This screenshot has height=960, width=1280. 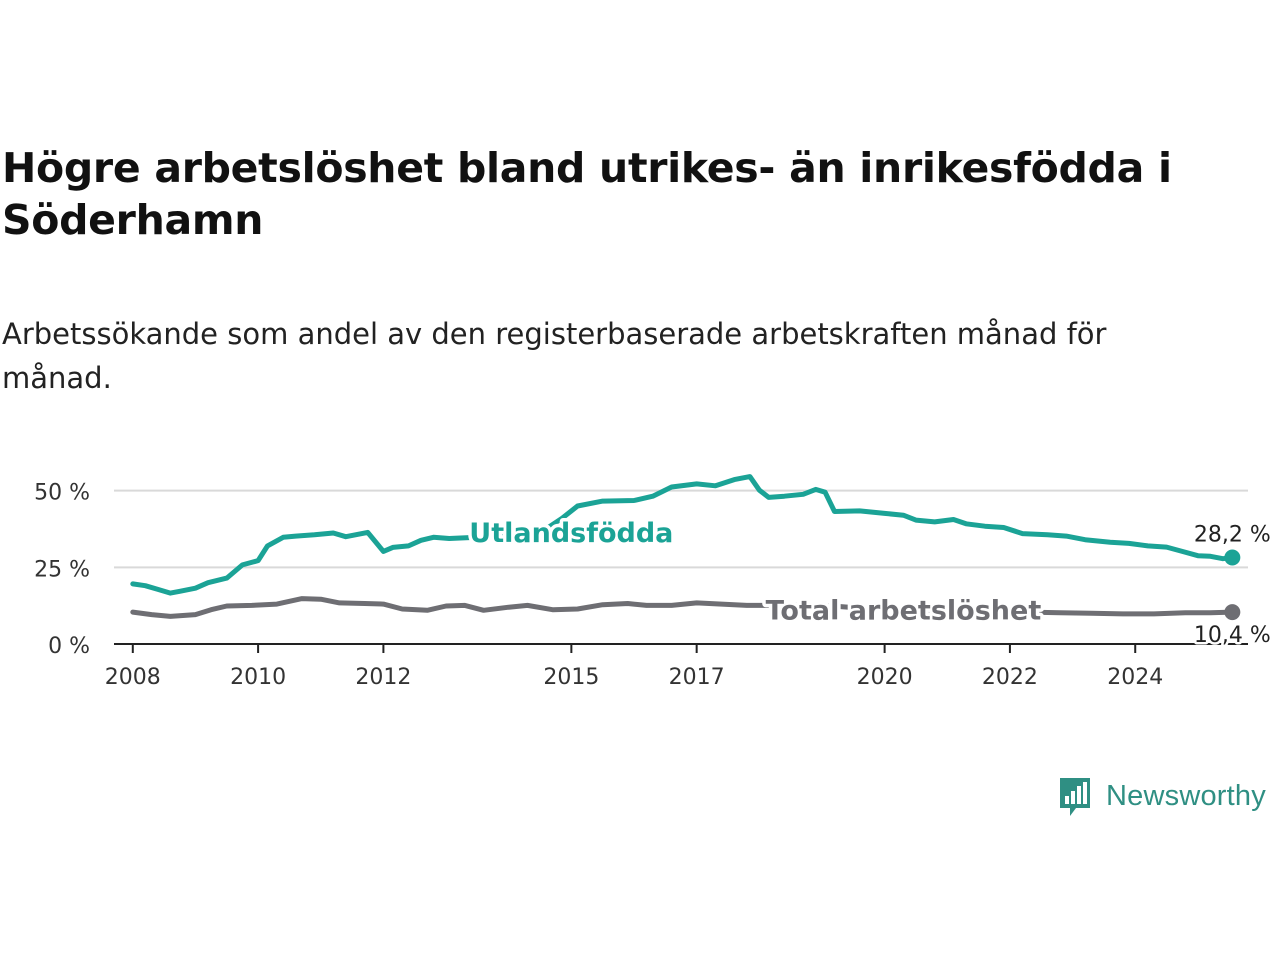 What do you see at coordinates (1186, 795) in the screenshot?
I see `brand-name: Newsworthy` at bounding box center [1186, 795].